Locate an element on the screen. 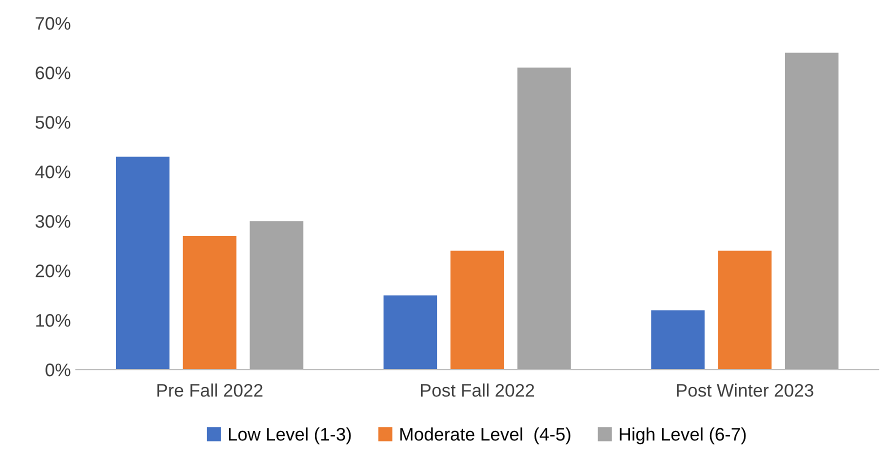 The height and width of the screenshot is (462, 892). y-tick-label: 10% is located at coordinates (53, 320).